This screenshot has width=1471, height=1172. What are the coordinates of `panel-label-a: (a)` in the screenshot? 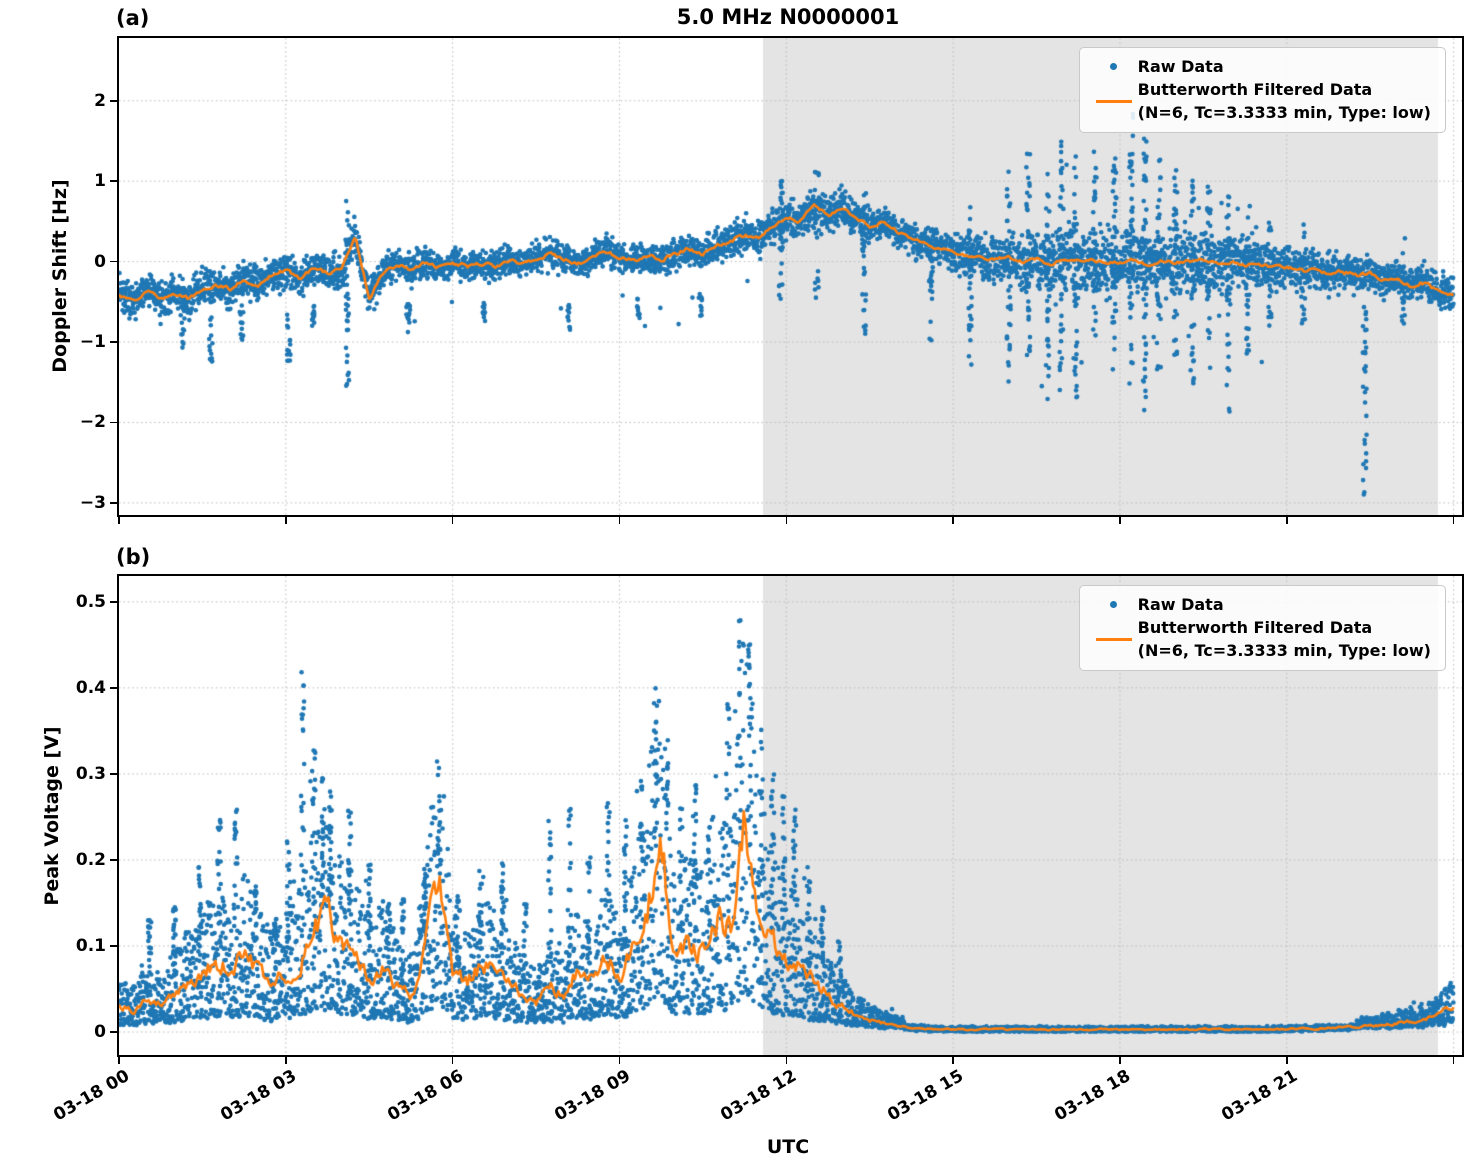 It's located at (133, 18).